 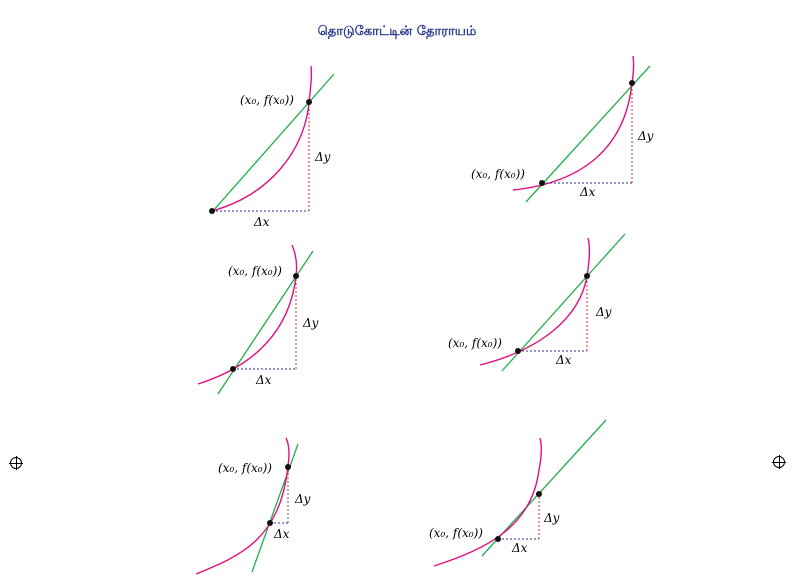 I want to click on panel-2: (x₀, f(x₀)) Δy Δx, so click(x=562, y=129).